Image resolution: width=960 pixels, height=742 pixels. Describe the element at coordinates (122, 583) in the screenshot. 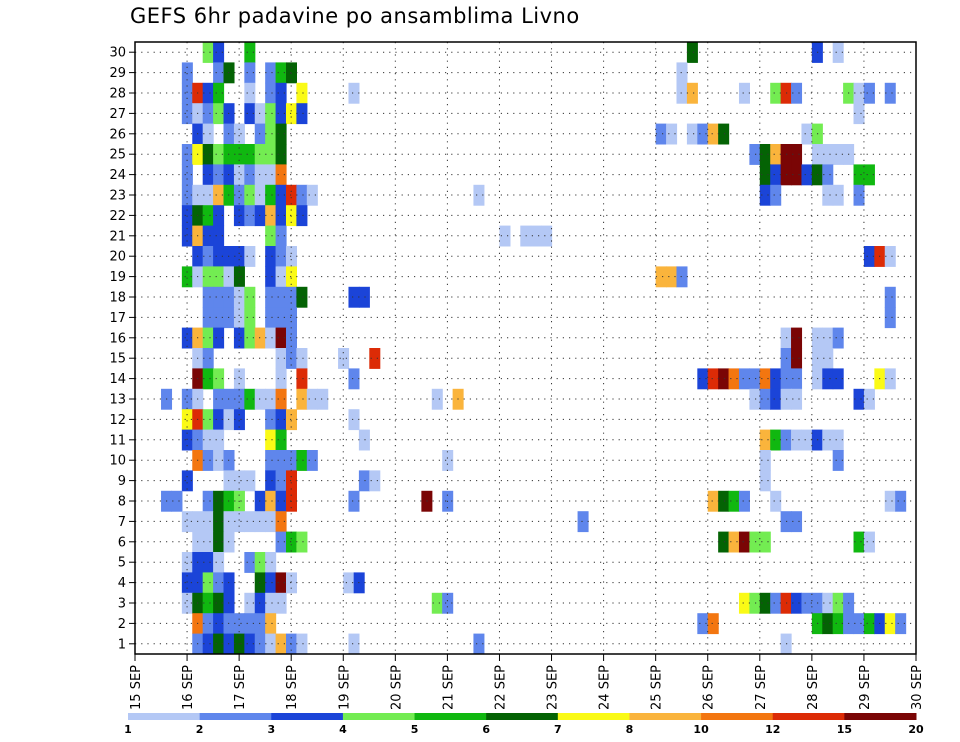

I see `y-tick-label: 4` at that location.